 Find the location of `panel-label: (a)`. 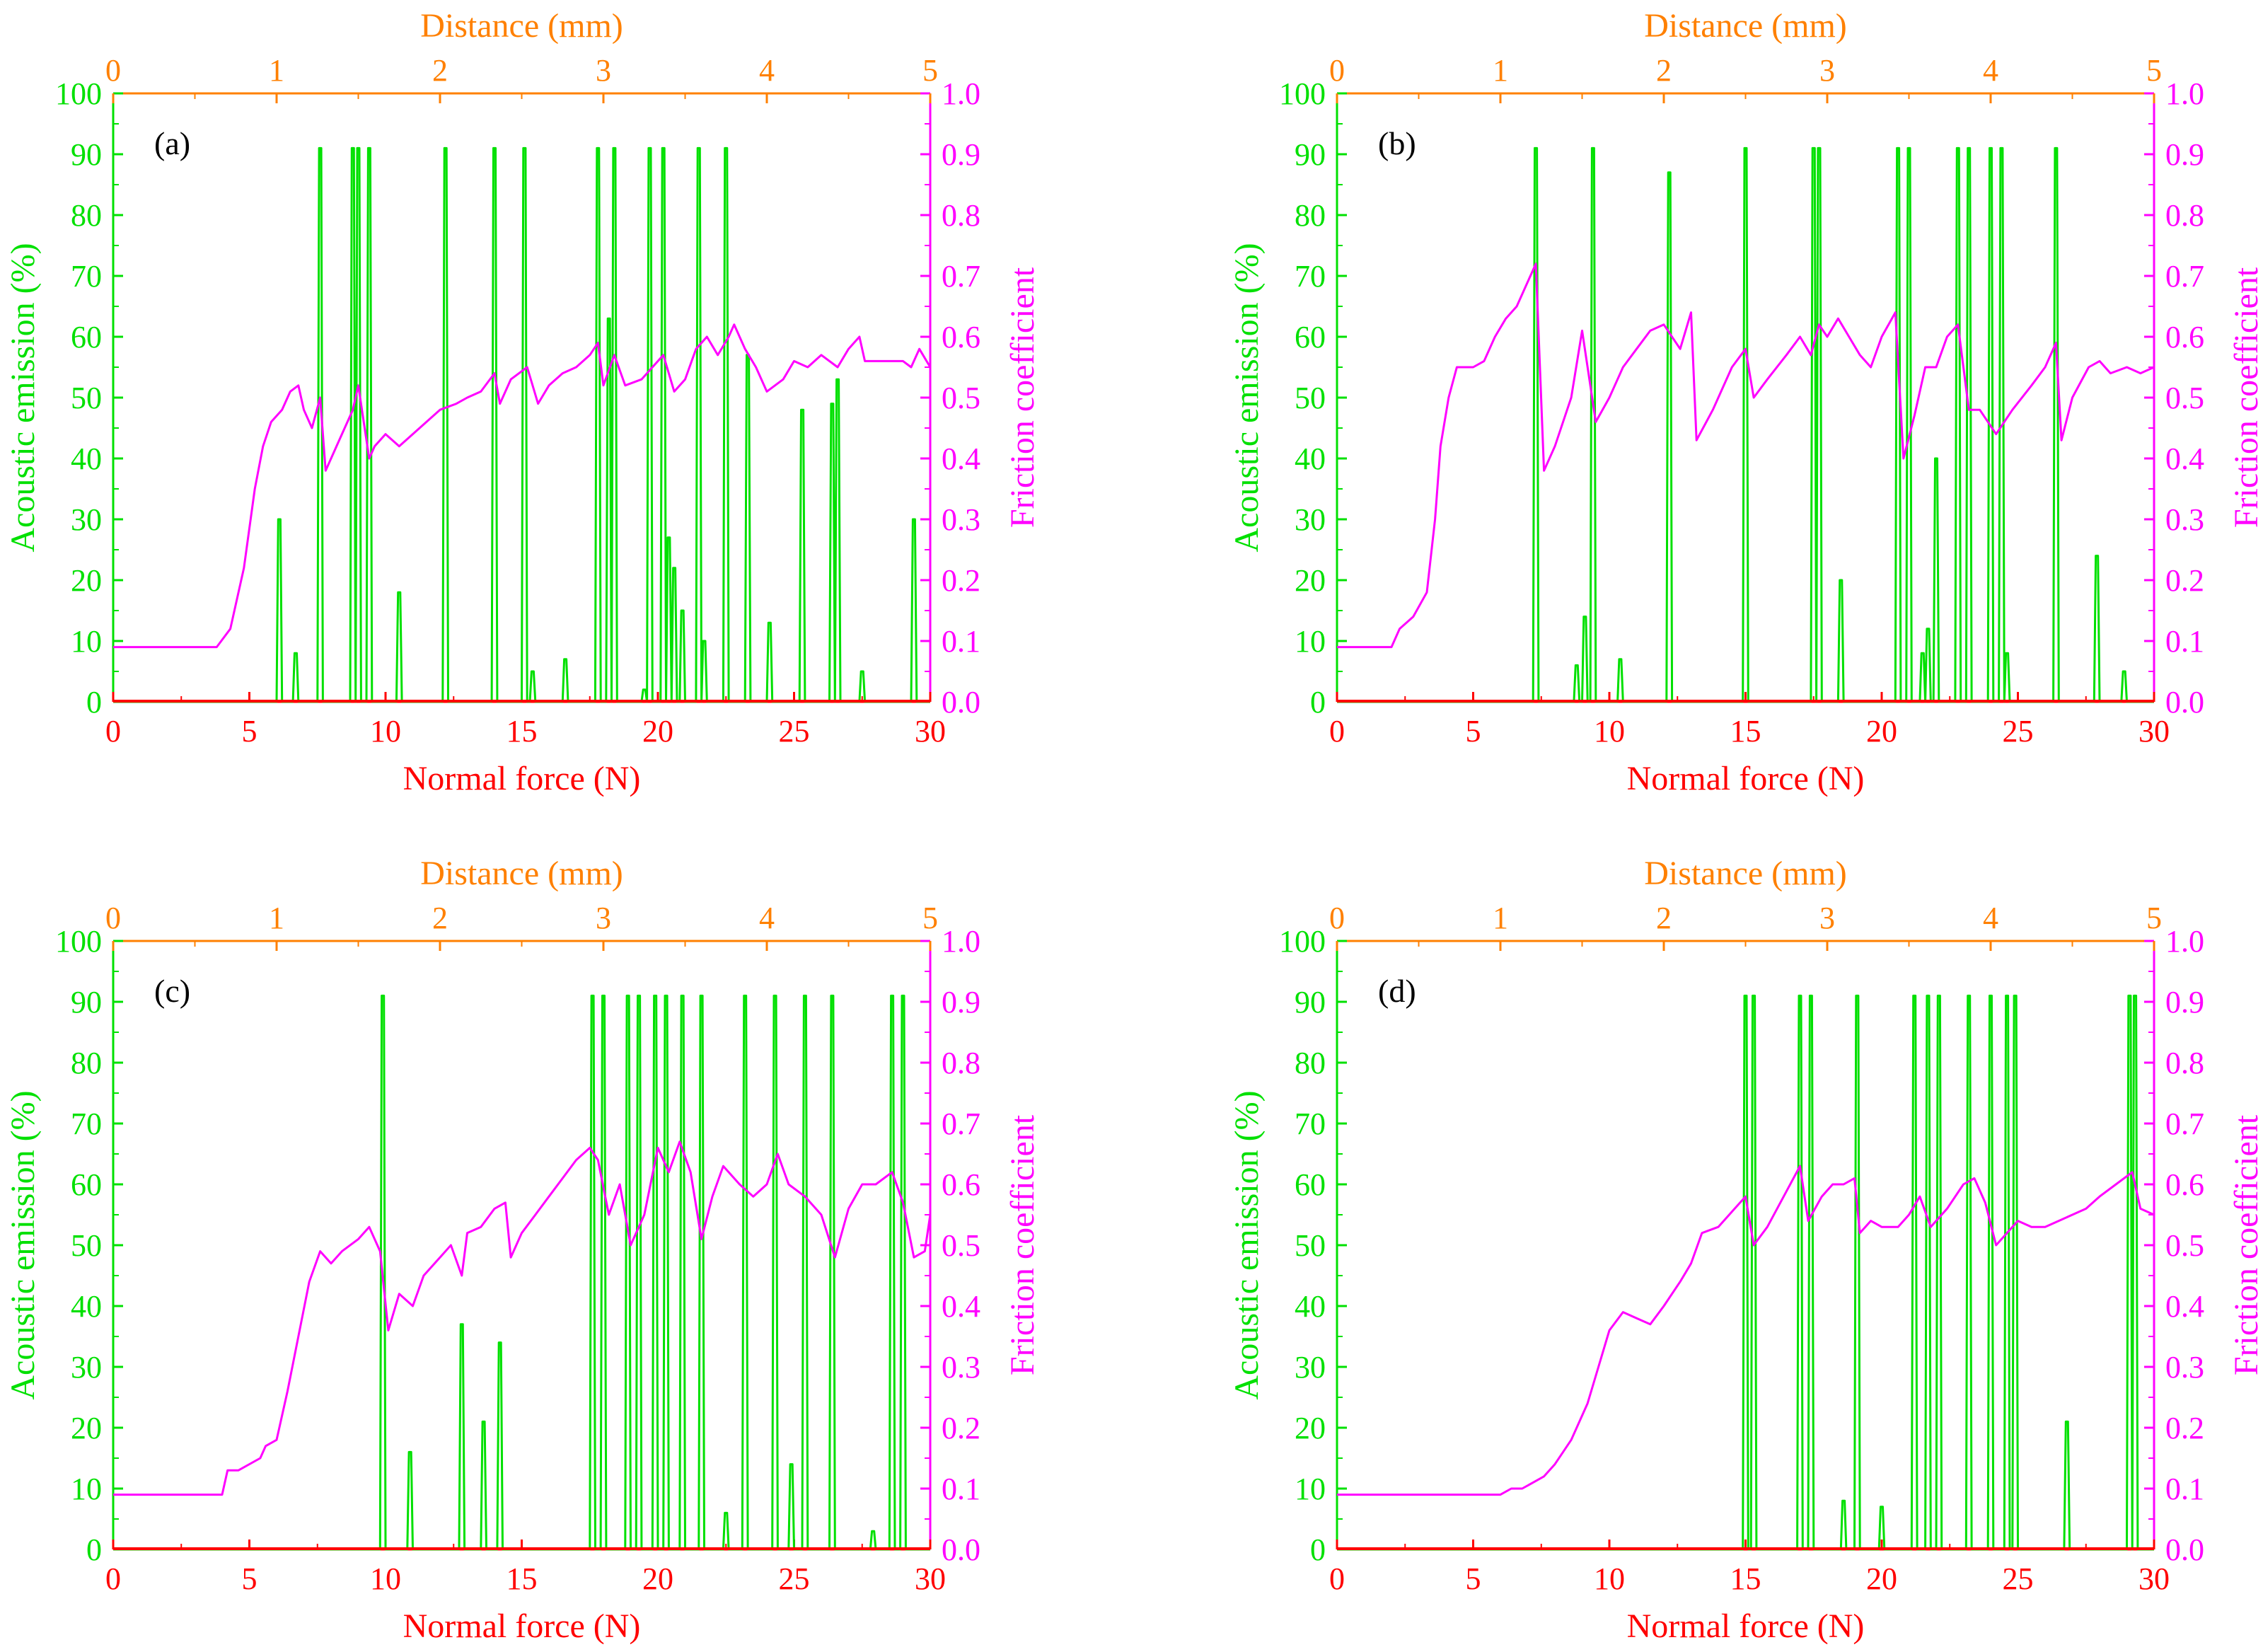

panel-label: (a) is located at coordinates (172, 143).